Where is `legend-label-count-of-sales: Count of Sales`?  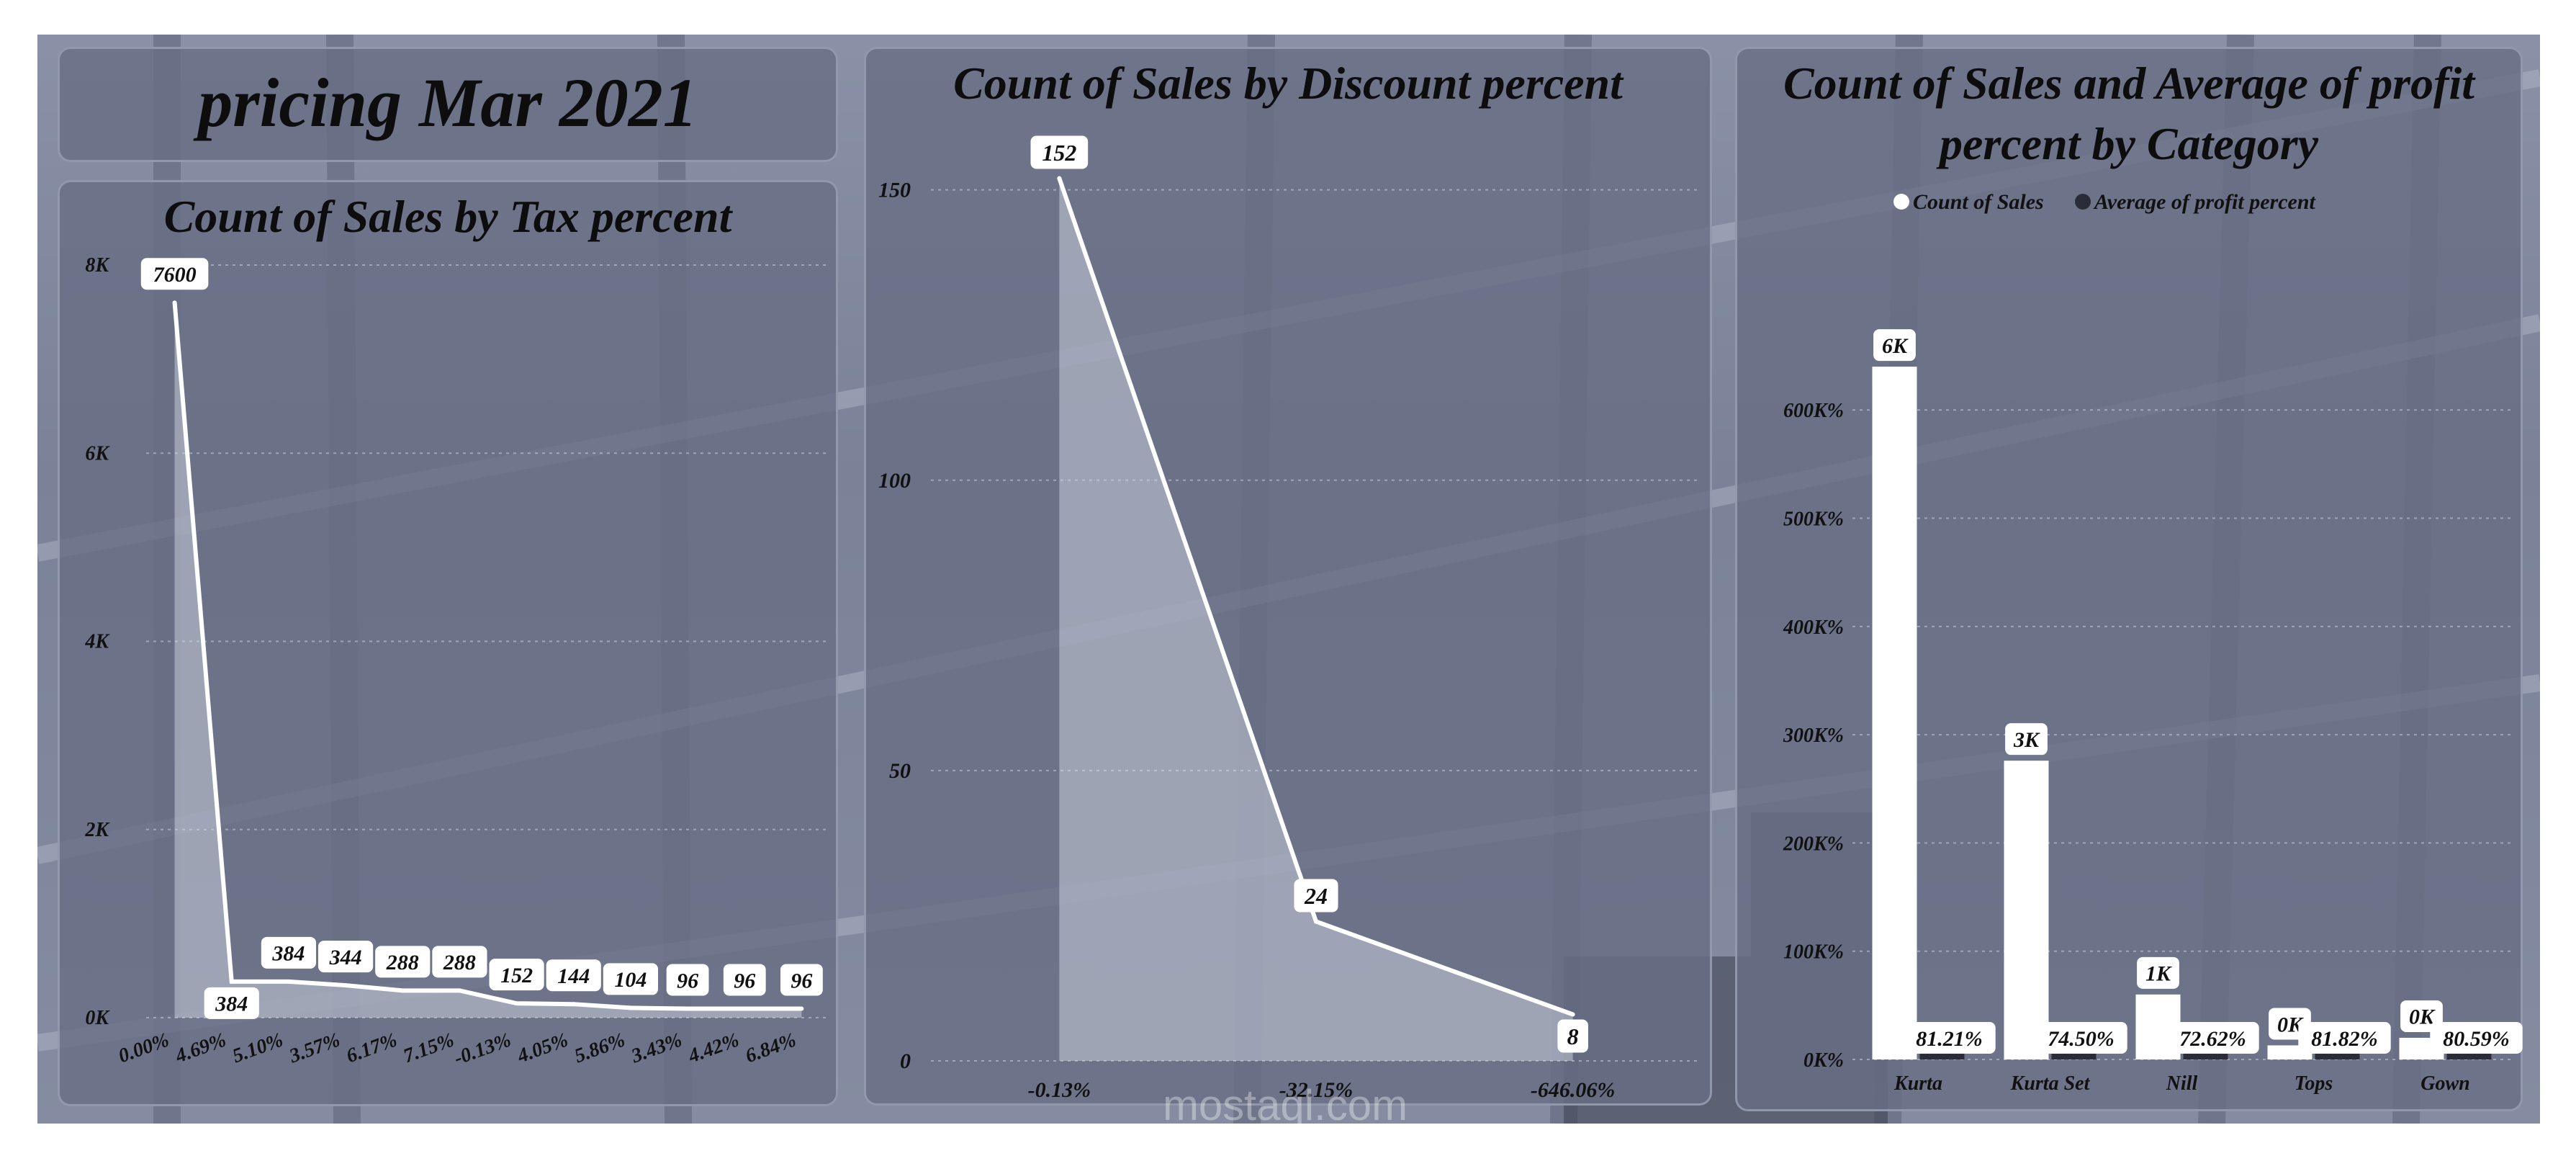
legend-label-count-of-sales: Count of Sales is located at coordinates (1978, 202).